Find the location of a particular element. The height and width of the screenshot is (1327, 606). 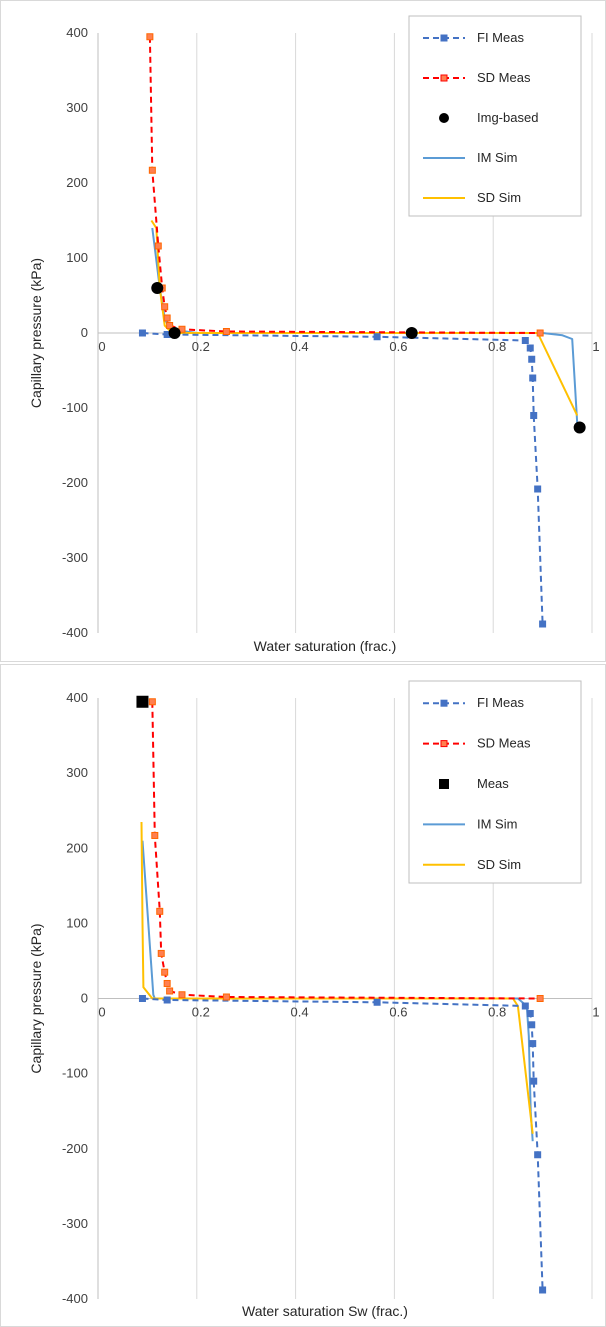

chart-0-series-fi-meas is located at coordinates (342, 478).